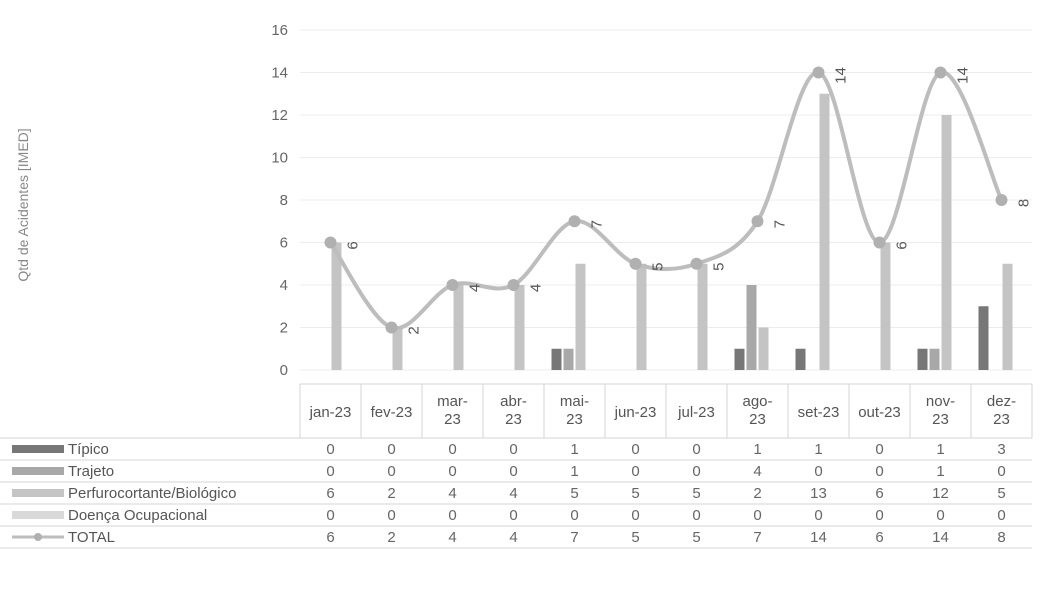 The image size is (1042, 594). What do you see at coordinates (279, 158) in the screenshot?
I see `y-tick-label: 10` at bounding box center [279, 158].